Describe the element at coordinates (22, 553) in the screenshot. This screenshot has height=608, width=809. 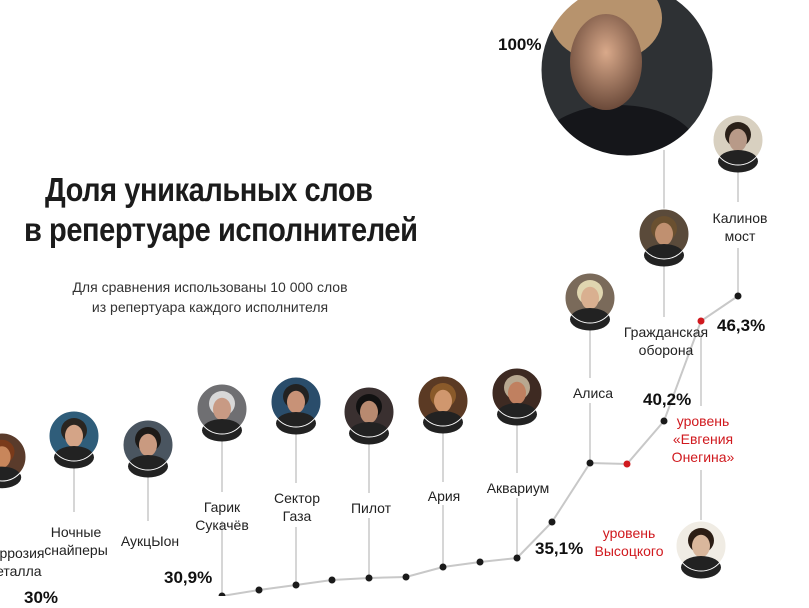
I see `label-line: Коррозия` at that location.